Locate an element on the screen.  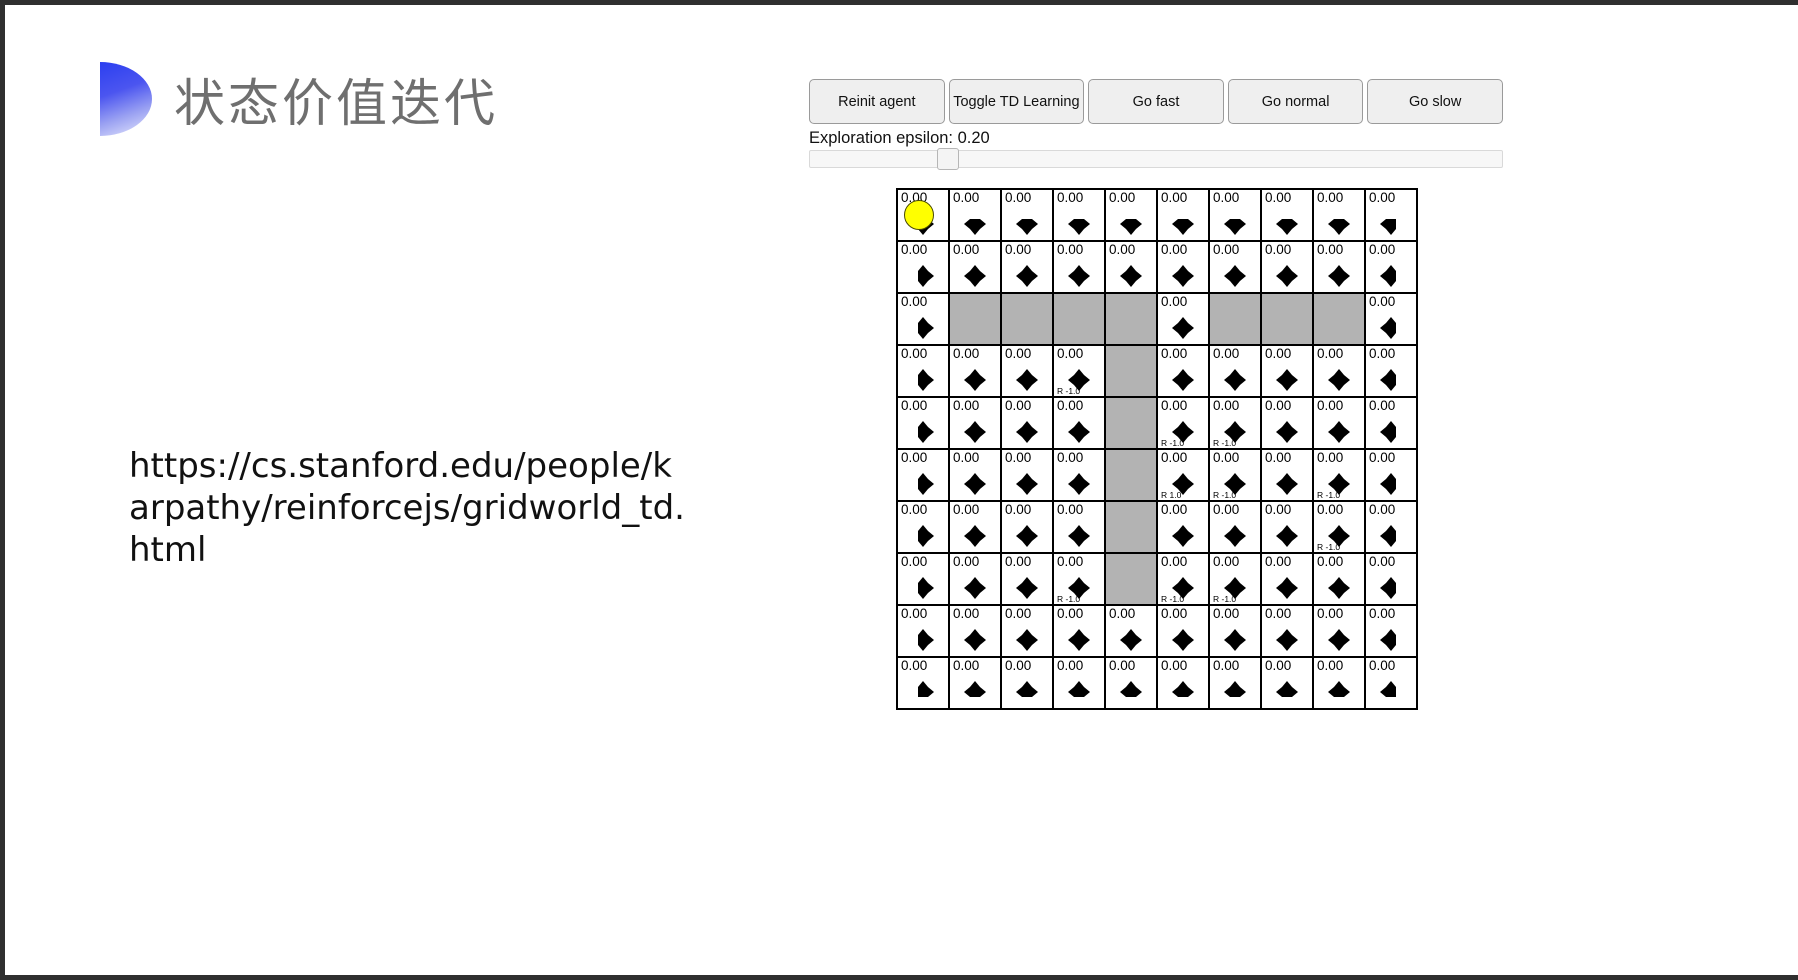
reinit-agent-button: Reinit agent is located at coordinates (877, 101).